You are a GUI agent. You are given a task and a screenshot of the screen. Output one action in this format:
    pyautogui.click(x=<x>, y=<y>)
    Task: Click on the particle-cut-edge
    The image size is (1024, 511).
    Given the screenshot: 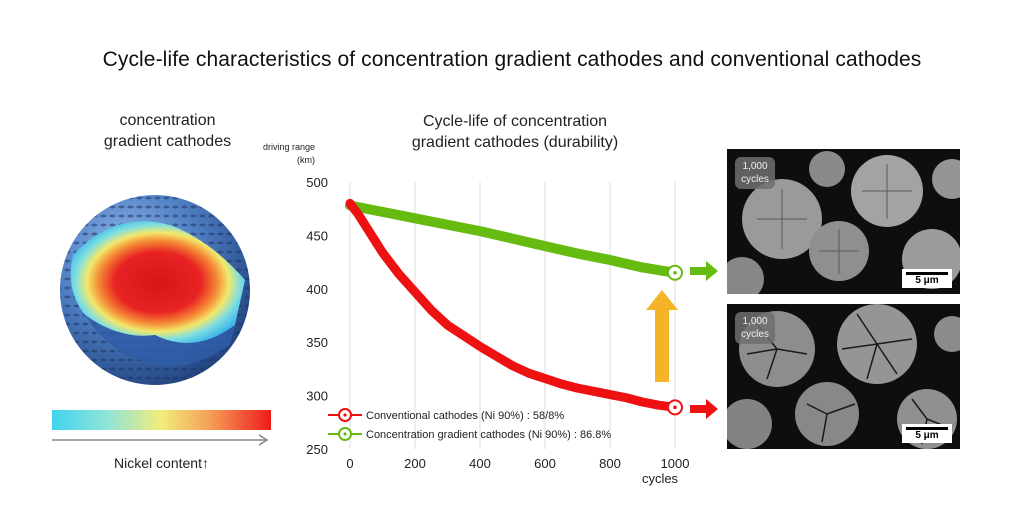 What is the action you would take?
    pyautogui.click(x=160, y=341)
    